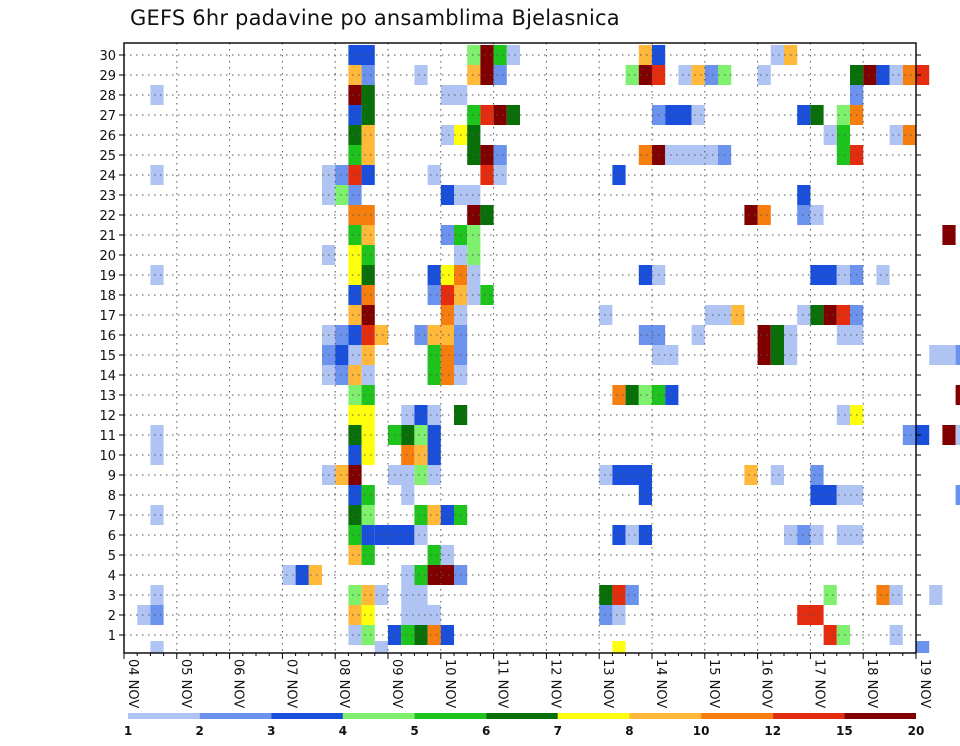  I want to click on x-tick-label: 17 NOV, so click(818, 683).